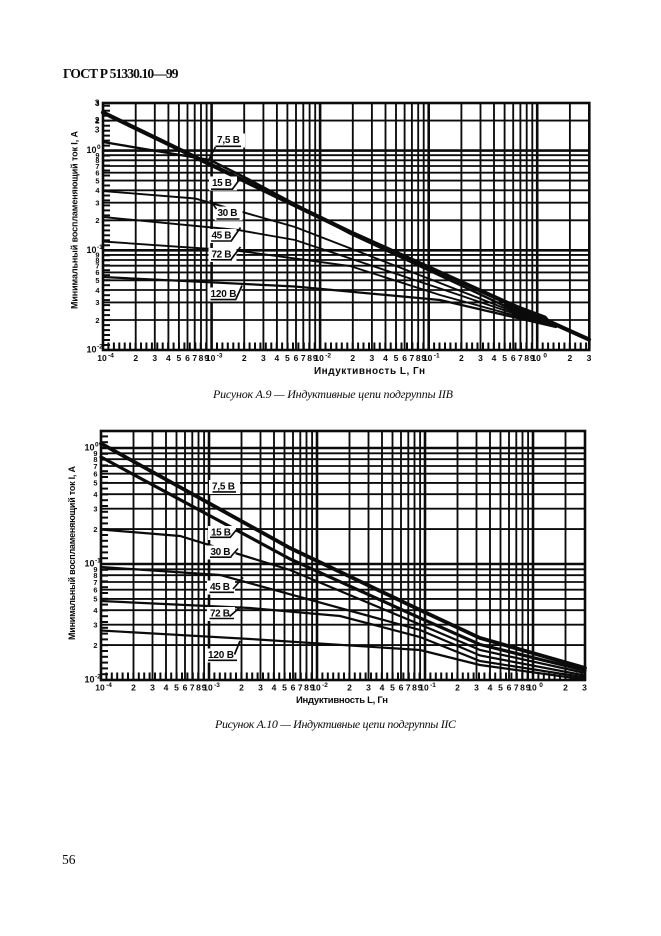 The width and height of the screenshot is (661, 936). Describe the element at coordinates (220, 587) in the screenshot. I see `svg-text: 45 В` at that location.